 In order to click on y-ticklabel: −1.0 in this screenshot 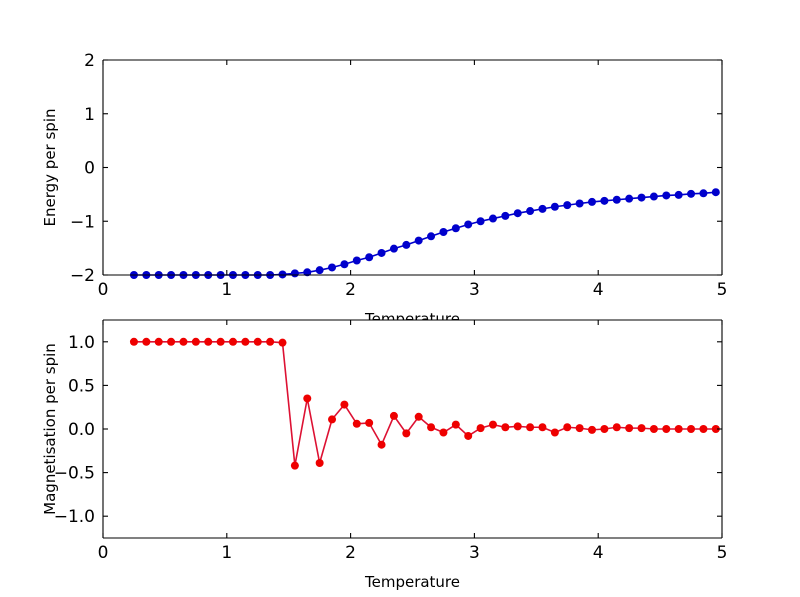, I will do `click(74, 517)`.